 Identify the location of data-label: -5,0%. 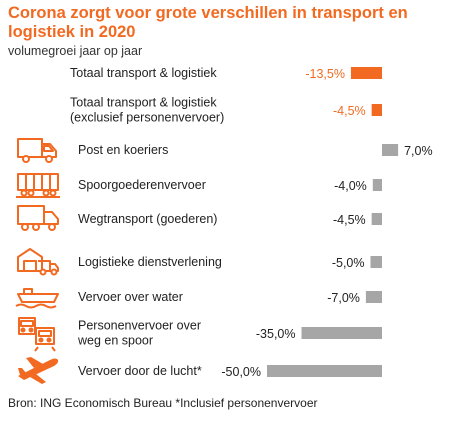
(348, 263).